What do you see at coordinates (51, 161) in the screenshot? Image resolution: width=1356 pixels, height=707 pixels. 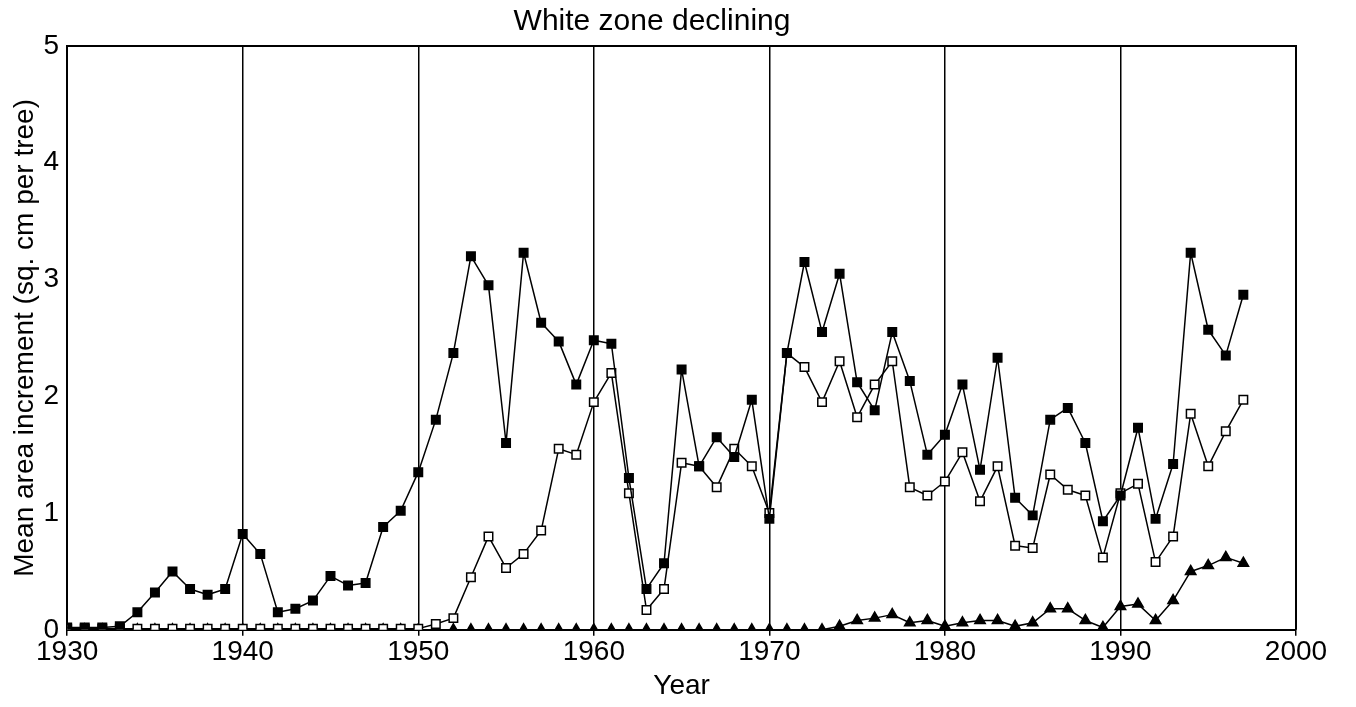 I see `y-tick-label: 4` at bounding box center [51, 161].